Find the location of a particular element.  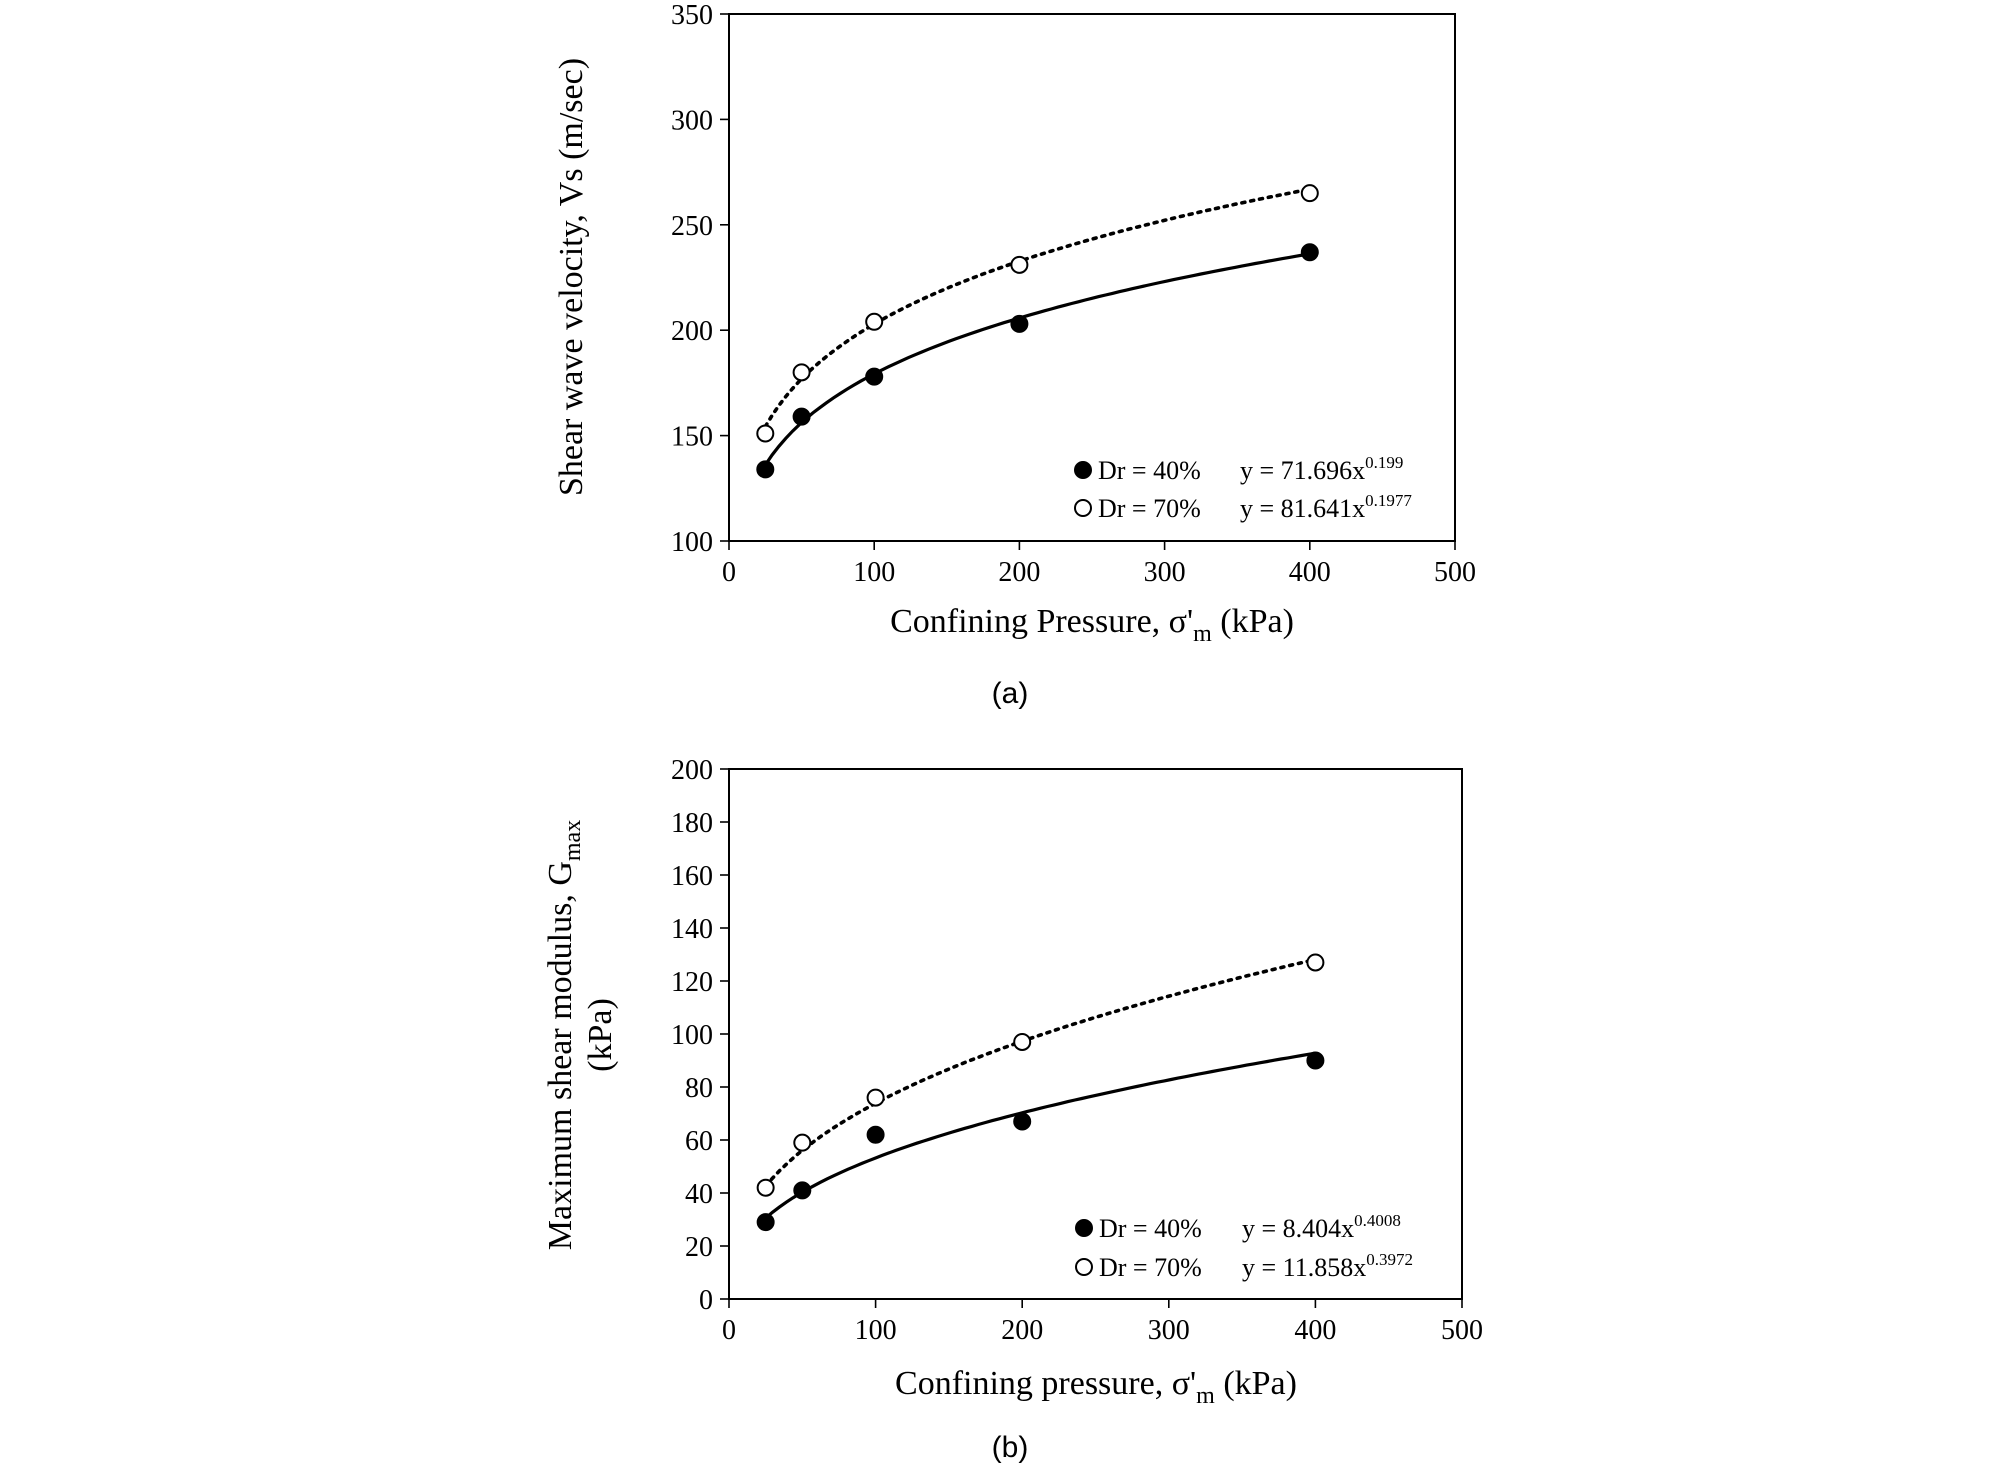

y-tick-label-a: 300 is located at coordinates (692, 120).